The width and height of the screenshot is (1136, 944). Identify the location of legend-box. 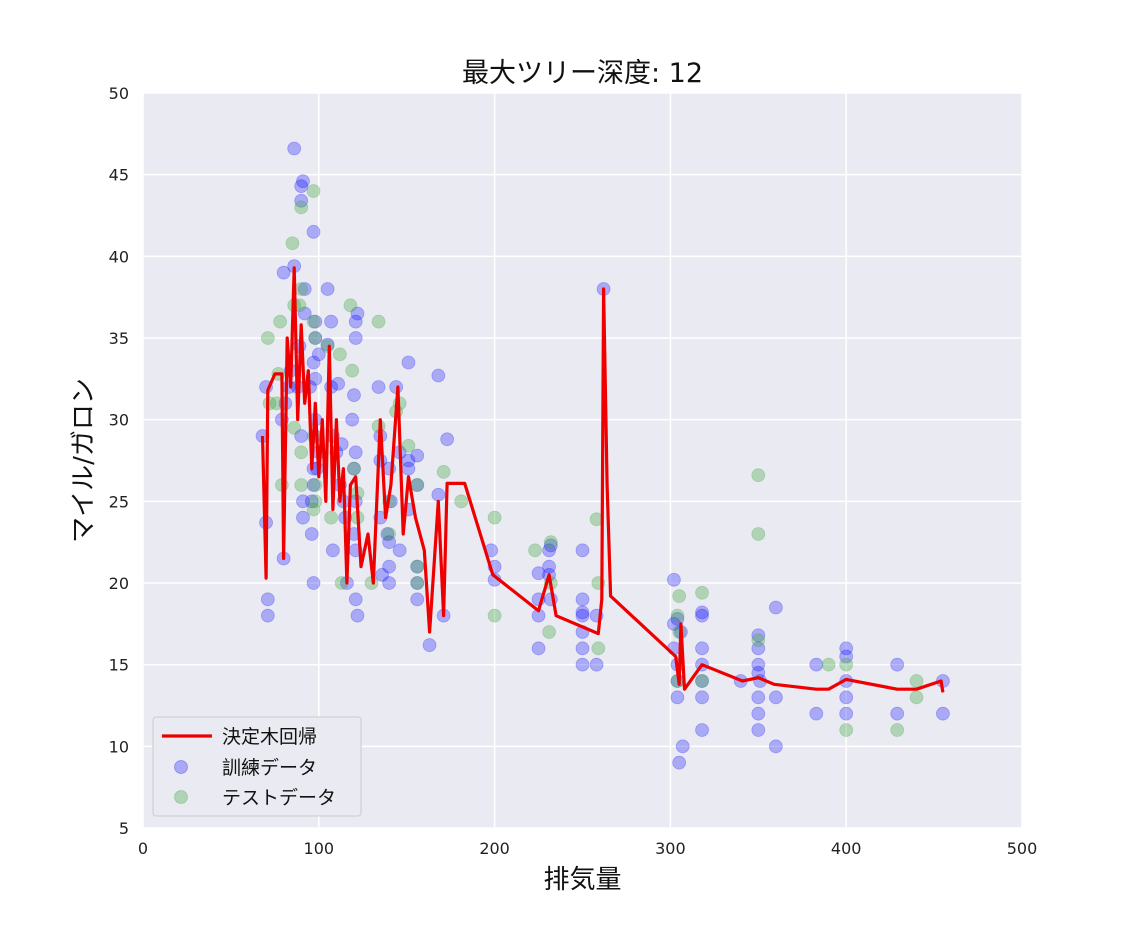
(257, 766).